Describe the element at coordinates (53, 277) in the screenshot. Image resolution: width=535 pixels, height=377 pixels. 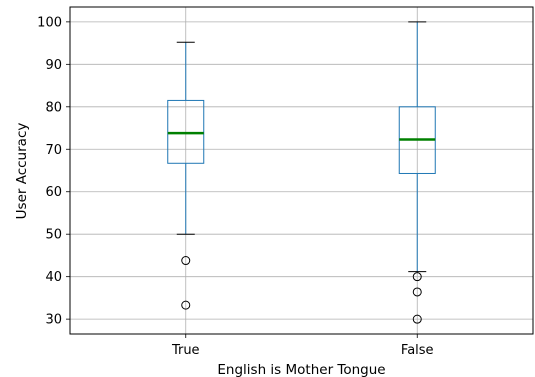
I see `y-tick-label: 40` at that location.